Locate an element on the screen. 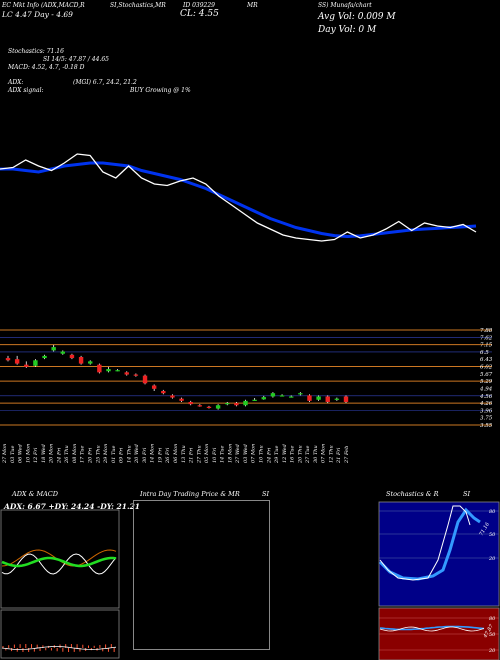 This screenshot has height=660, width=500. stoch-box is located at coordinates (439, 554).